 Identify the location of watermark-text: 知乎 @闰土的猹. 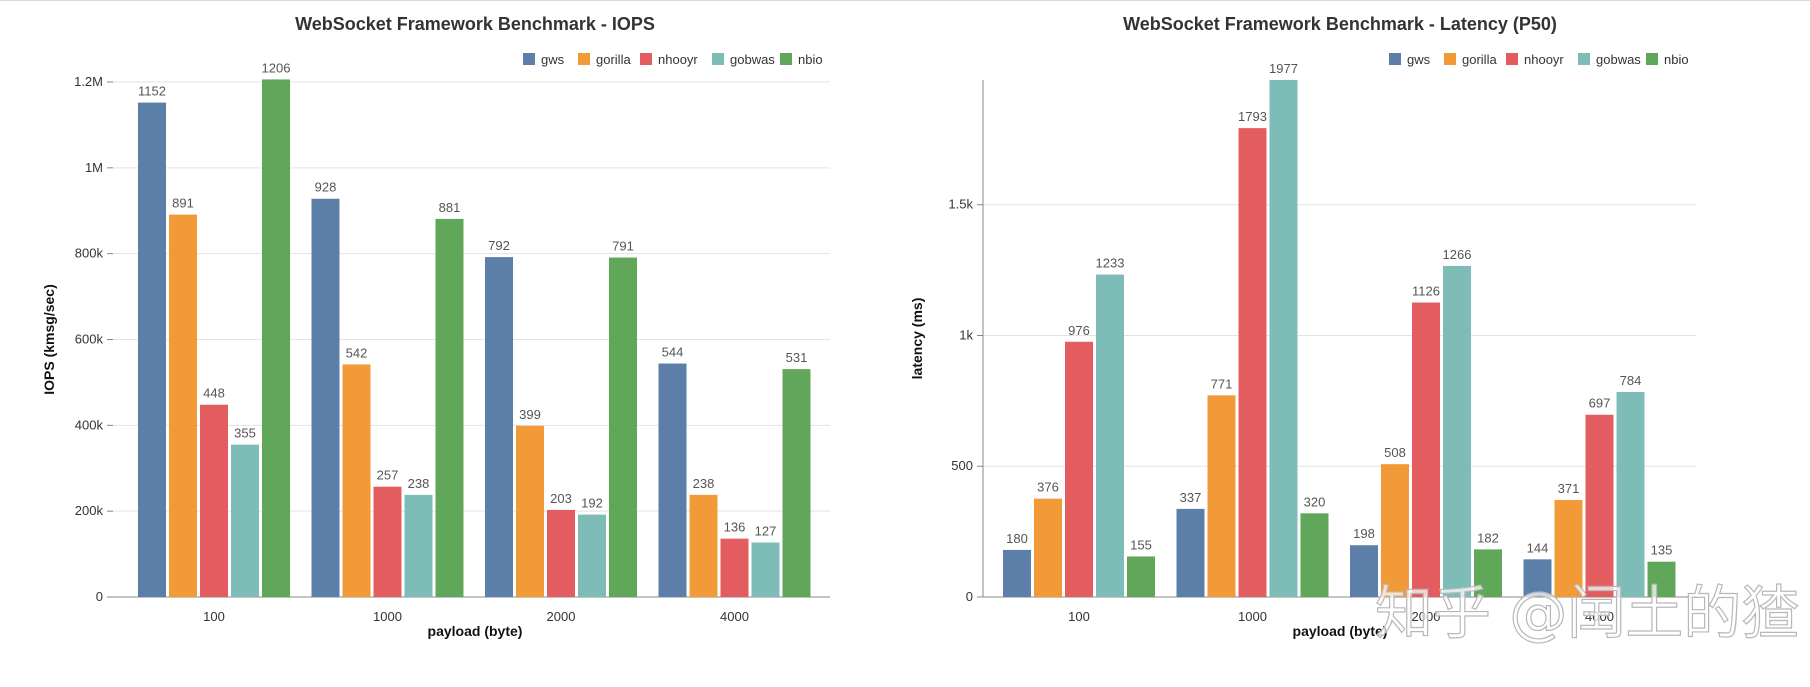
(1587, 613).